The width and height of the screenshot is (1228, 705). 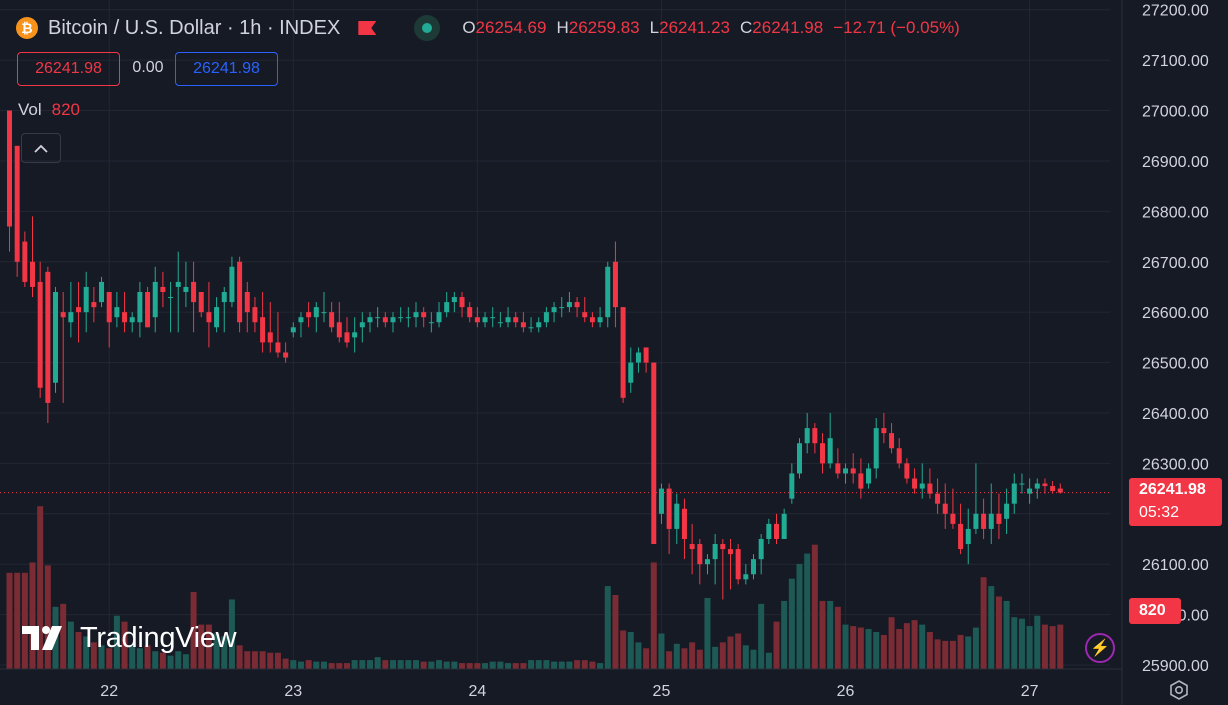 I want to click on spread-value: 0.00, so click(x=148, y=67).